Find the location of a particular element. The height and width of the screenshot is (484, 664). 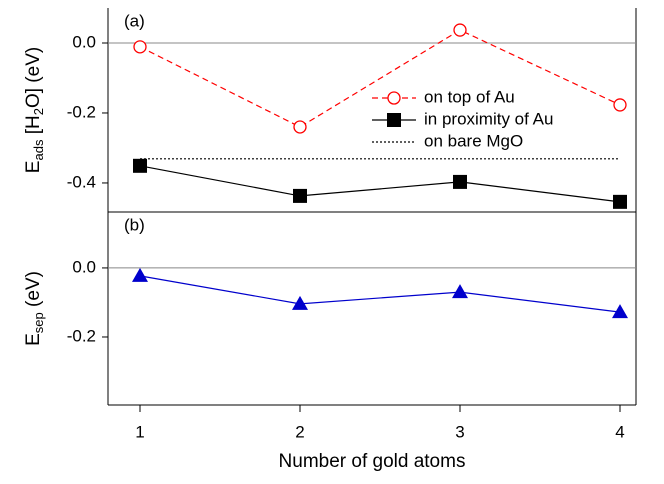

y-axis-label: Esep (eV) is located at coordinates (34, 308).